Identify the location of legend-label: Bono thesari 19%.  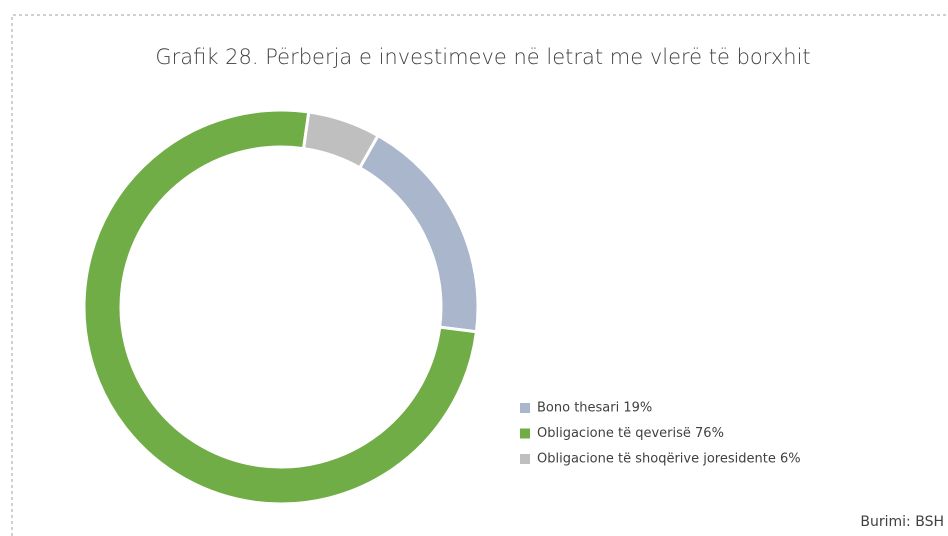
(594, 408).